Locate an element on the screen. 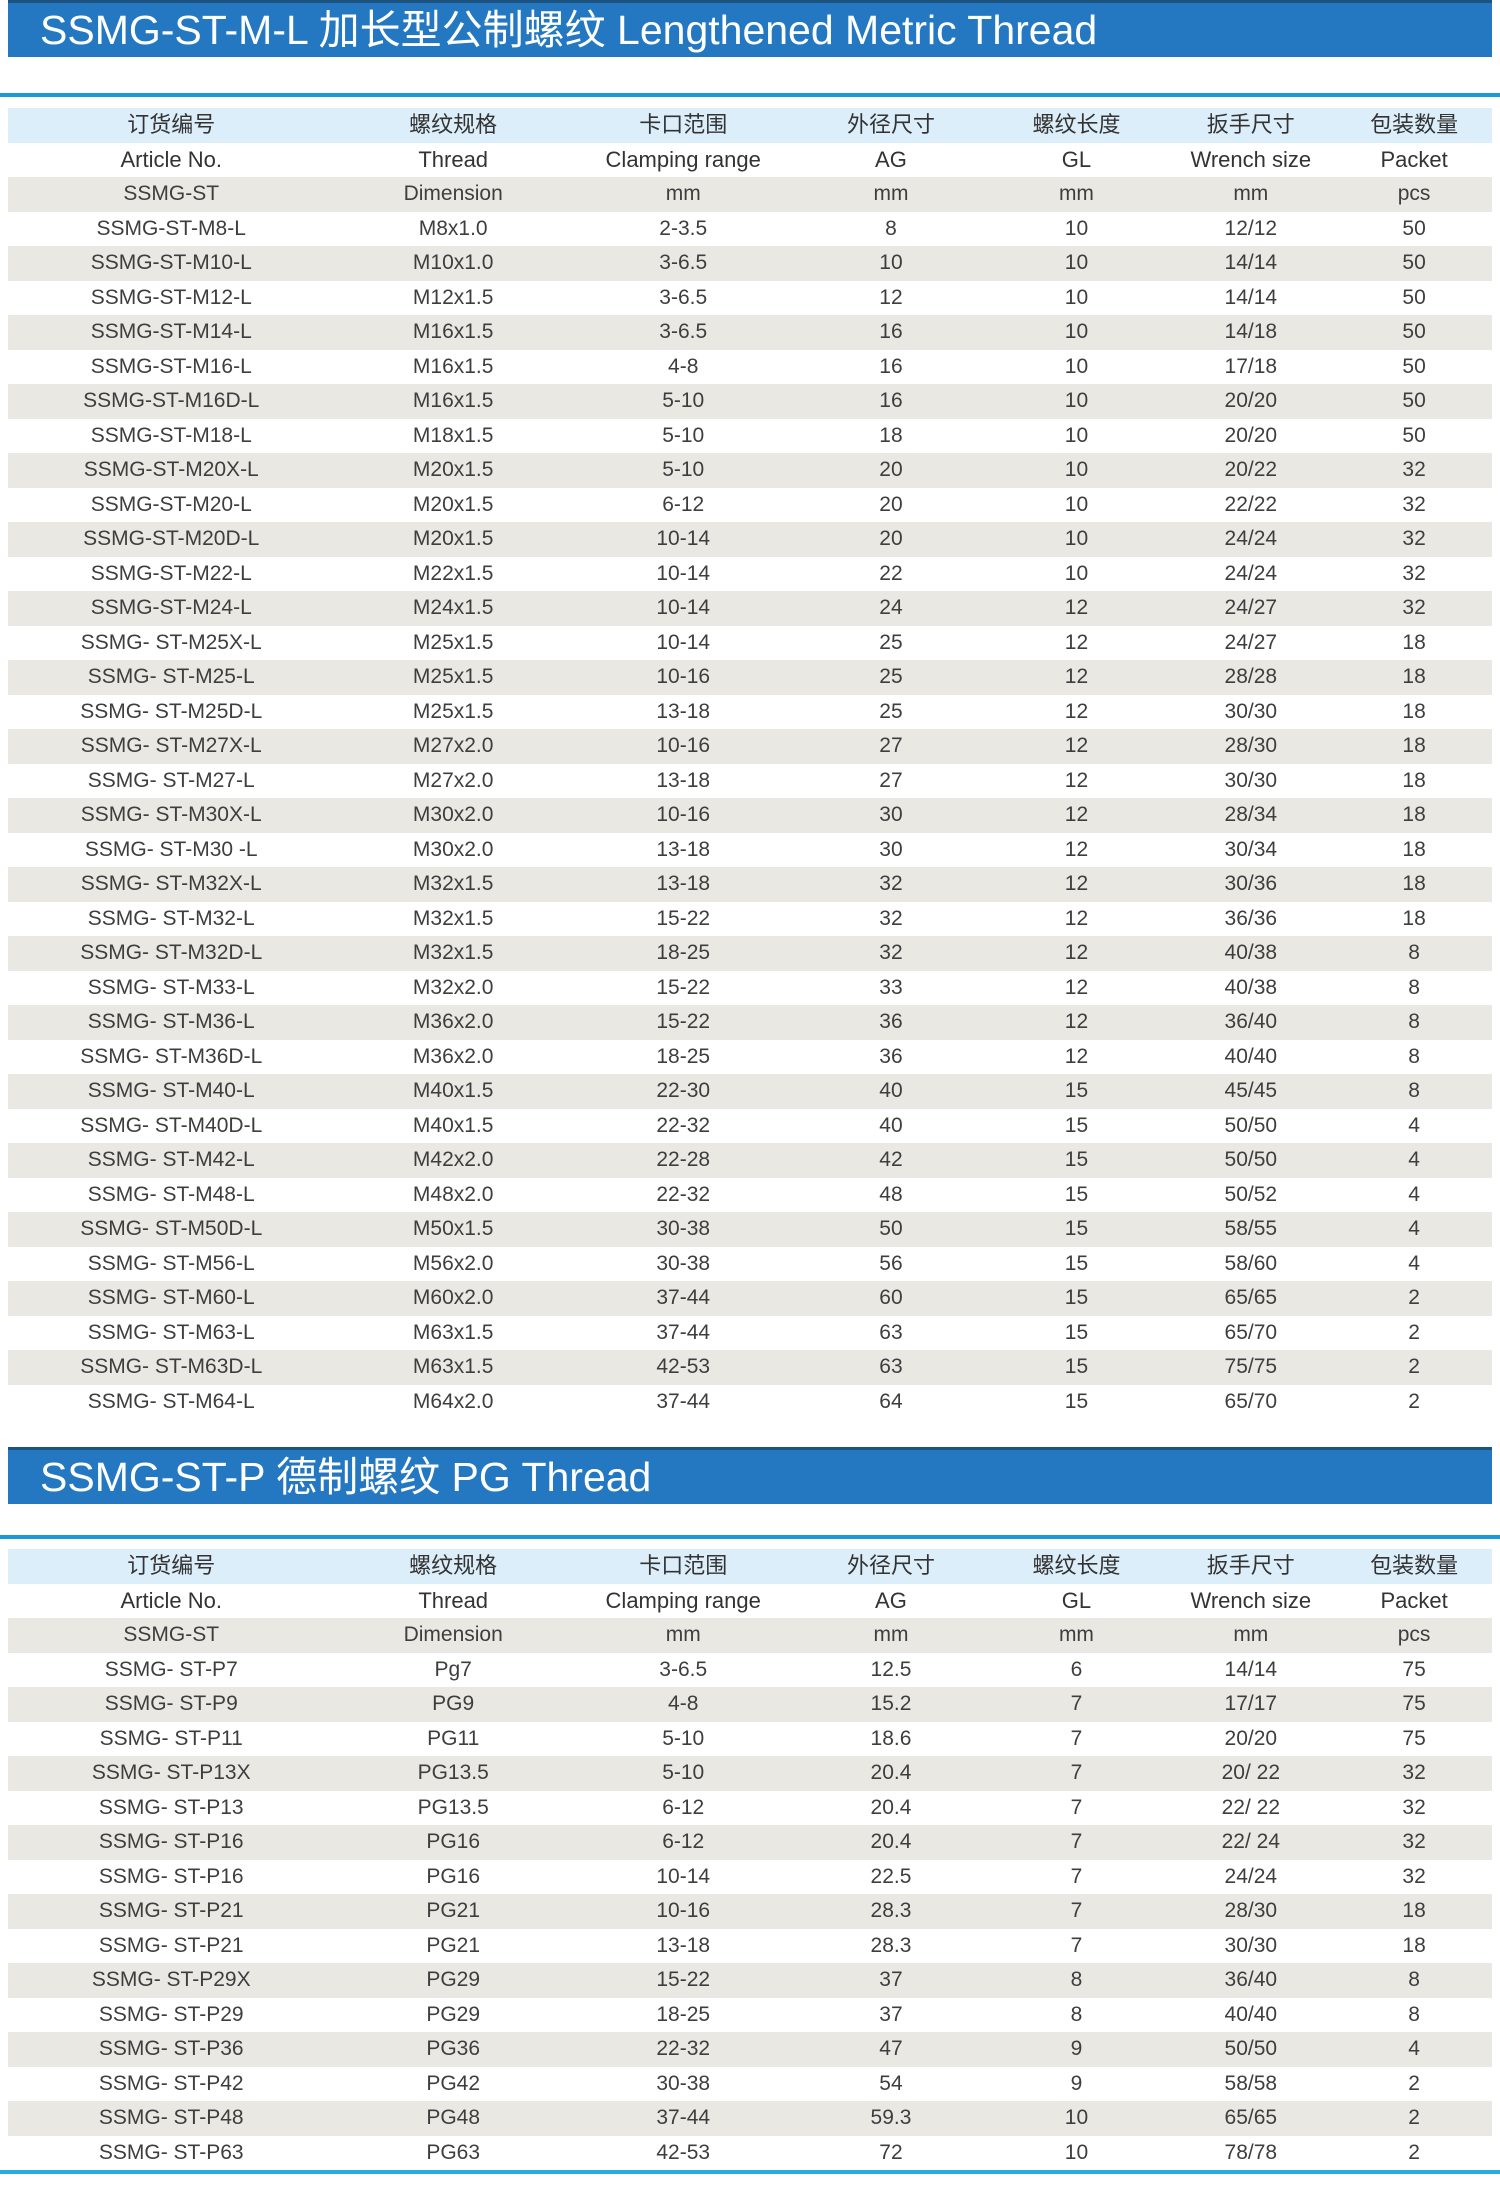  table-row: SSMG- ST-M40-L M40x1.5 22-30 40 15 45/45 8 is located at coordinates (750, 1091).